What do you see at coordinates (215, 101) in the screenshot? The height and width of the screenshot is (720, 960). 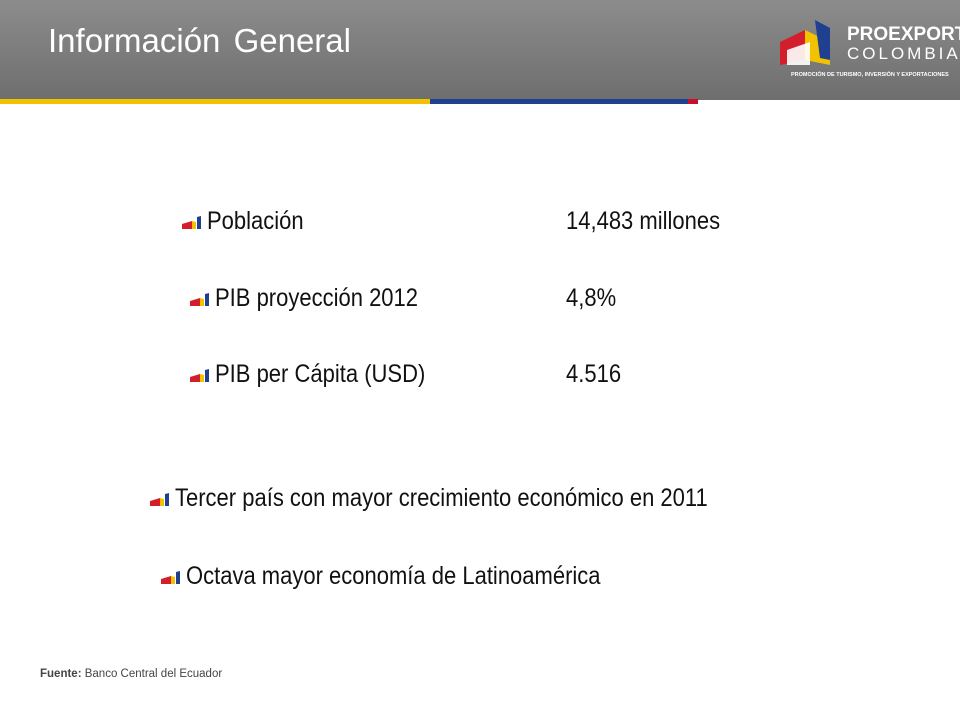 I see `stripe-yellow` at bounding box center [215, 101].